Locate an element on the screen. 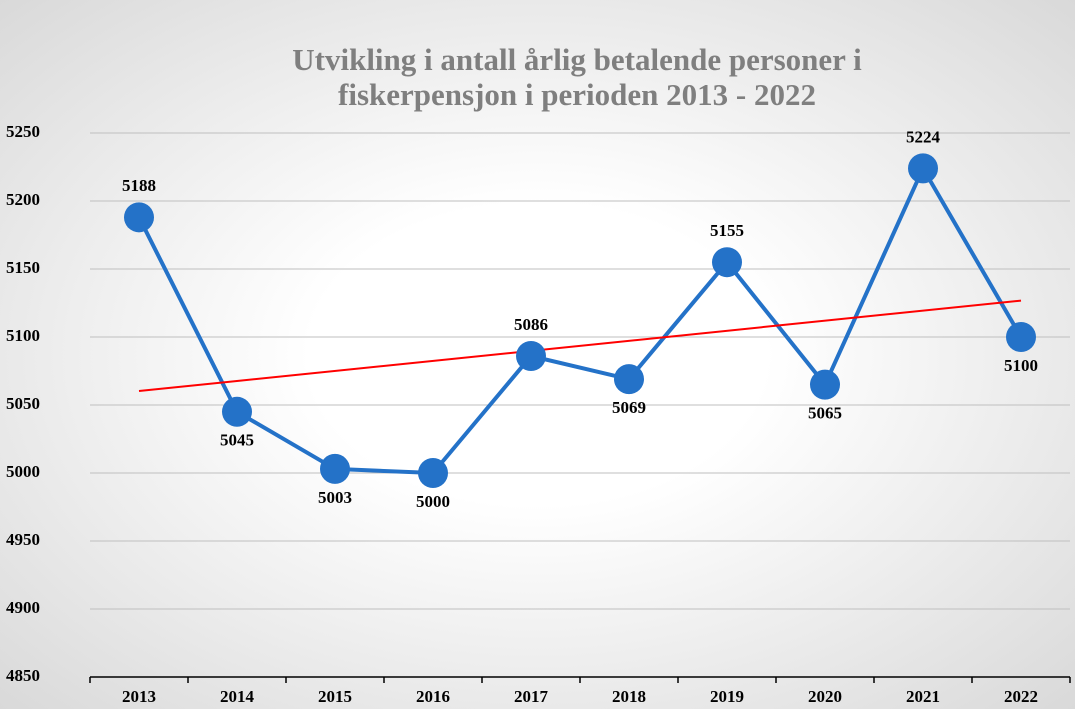 This screenshot has width=1075, height=709. y-tick-label: 5050 is located at coordinates (23, 403).